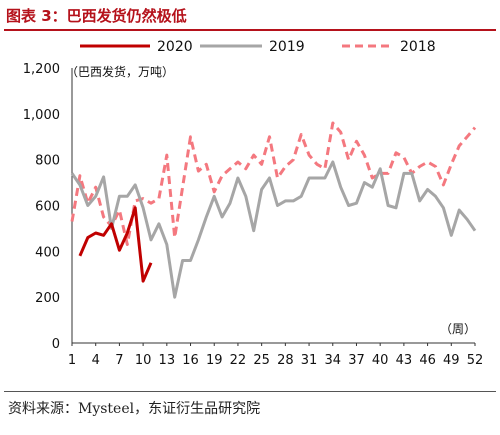 This screenshot has width=500, height=435. Describe the element at coordinates (119, 360) in the screenshot. I see `x-tick-label: 7` at that location.